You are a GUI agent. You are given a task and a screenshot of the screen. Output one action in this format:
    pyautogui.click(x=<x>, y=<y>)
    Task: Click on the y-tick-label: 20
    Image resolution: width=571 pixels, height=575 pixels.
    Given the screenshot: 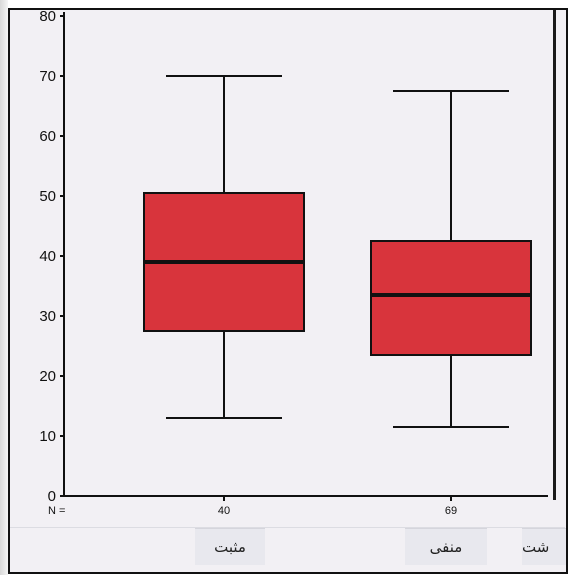 What is the action you would take?
    pyautogui.click(x=47, y=376)
    